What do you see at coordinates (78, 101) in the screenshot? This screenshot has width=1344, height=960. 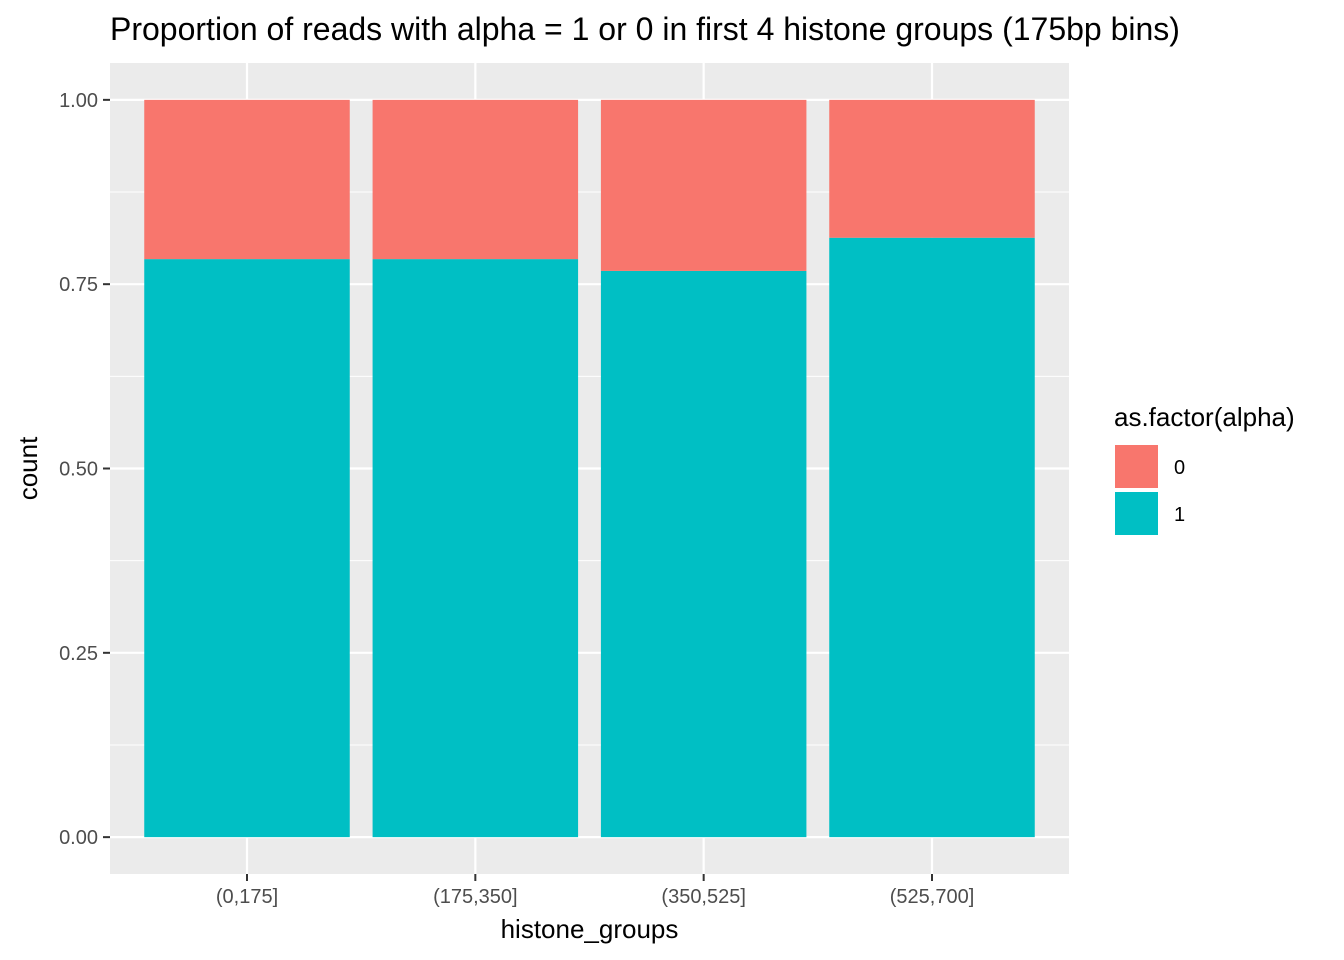 I see `y-tick-label: 1.00` at bounding box center [78, 101].